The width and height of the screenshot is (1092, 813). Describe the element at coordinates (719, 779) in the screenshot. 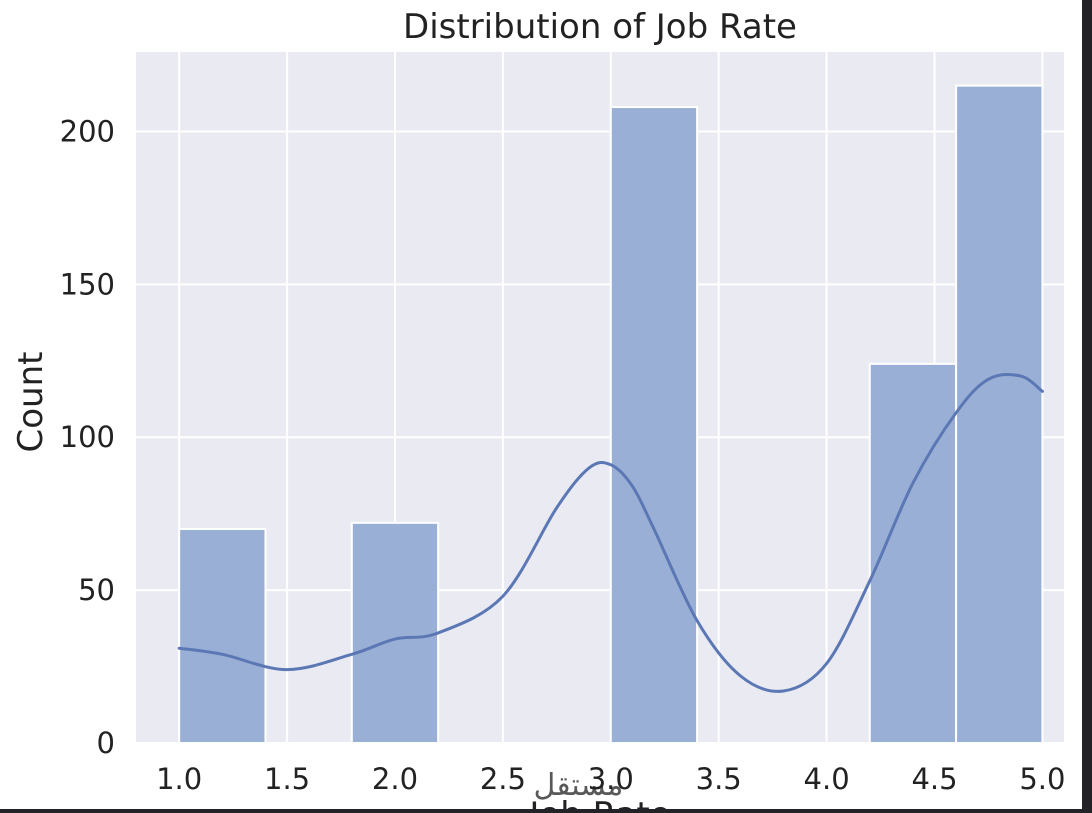

I see `x-tick-label: 3.5` at that location.